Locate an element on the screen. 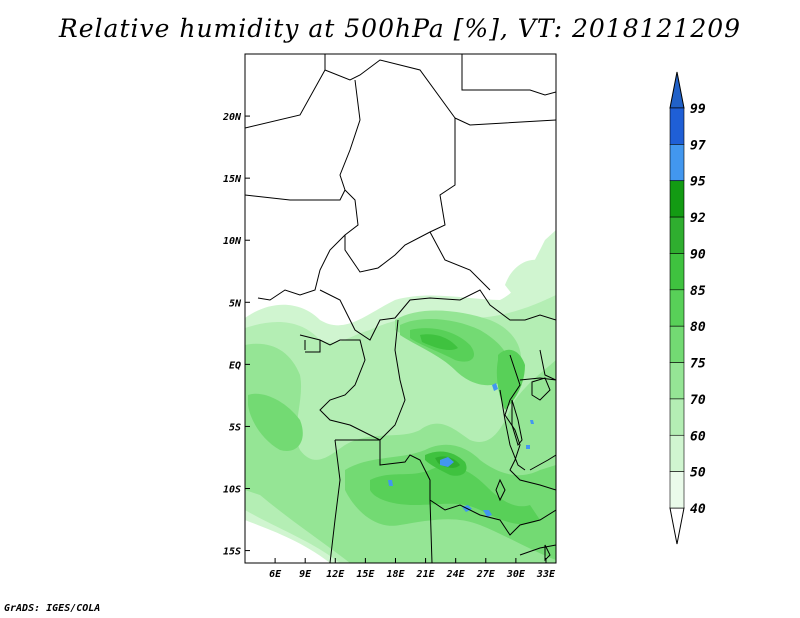 Image resolution: width=800 pixels, height=618 pixels. x-tick-label: 24E is located at coordinates (456, 574).